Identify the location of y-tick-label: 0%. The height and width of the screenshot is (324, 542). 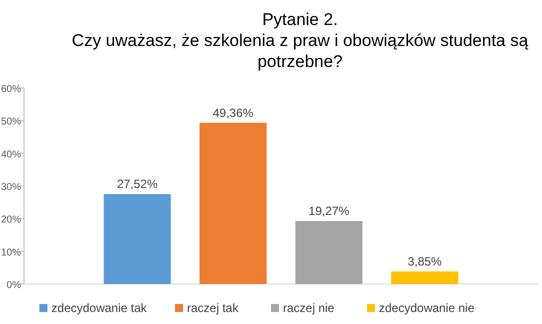
(14, 285).